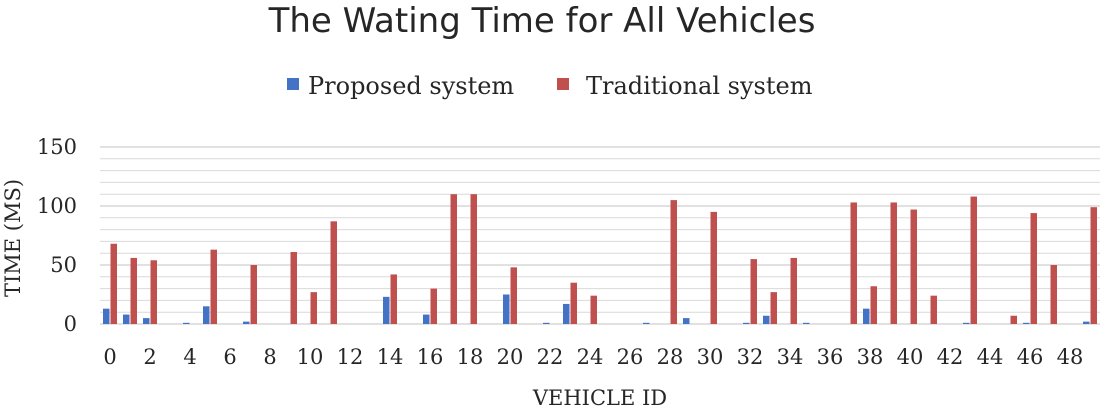 This screenshot has width=1100, height=411. What do you see at coordinates (63, 265) in the screenshot?
I see `y-tick-label: 50` at bounding box center [63, 265].